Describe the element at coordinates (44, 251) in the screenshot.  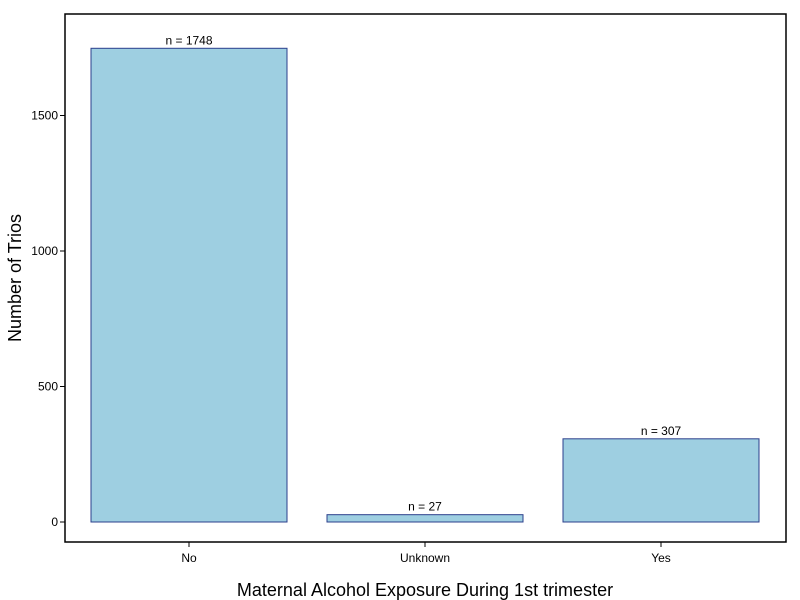
I see `y-tick-label: 1000` at that location.